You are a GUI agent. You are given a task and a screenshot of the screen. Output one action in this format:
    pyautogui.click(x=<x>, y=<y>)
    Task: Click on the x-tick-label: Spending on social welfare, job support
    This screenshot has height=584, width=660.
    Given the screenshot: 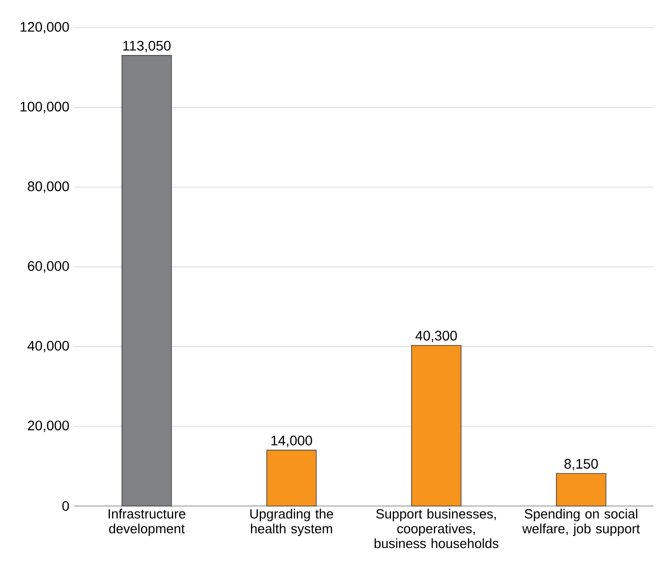 What is the action you would take?
    pyautogui.click(x=581, y=522)
    